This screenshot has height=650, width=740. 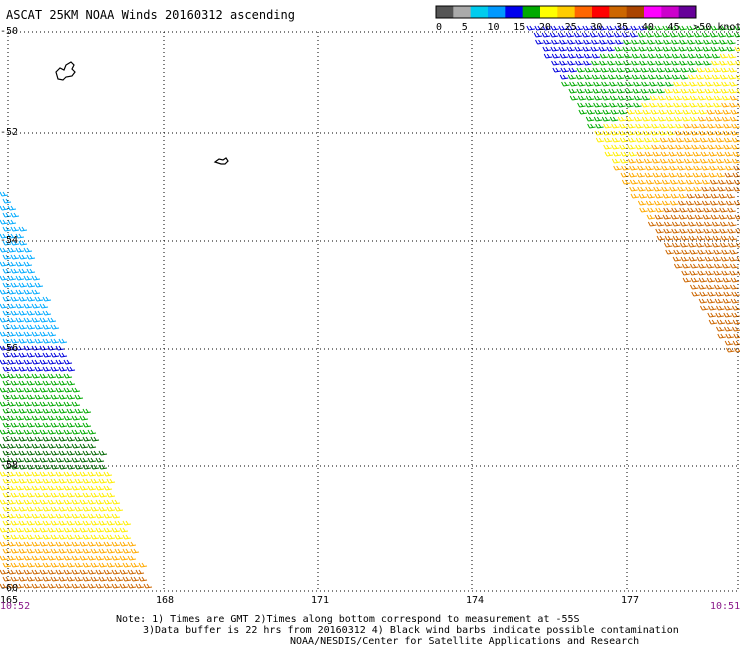 What do you see at coordinates (519, 27) in the screenshot?
I see `legend-label: 15` at bounding box center [519, 27].